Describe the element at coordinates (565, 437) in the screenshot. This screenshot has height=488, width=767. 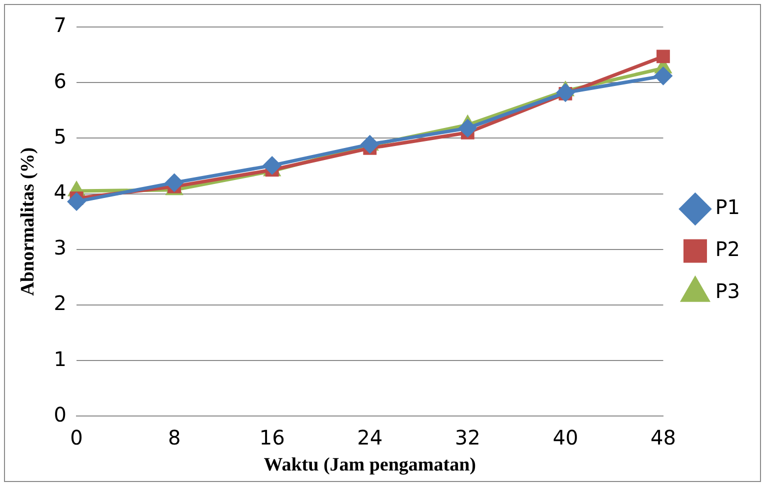
I see `x-tick-label: 40` at that location.